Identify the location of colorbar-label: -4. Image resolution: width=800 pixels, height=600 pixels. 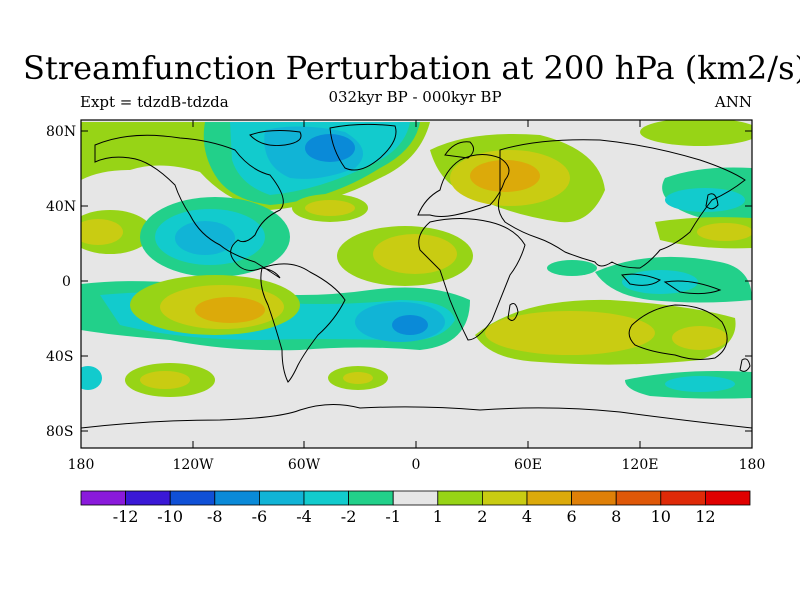
(304, 516).